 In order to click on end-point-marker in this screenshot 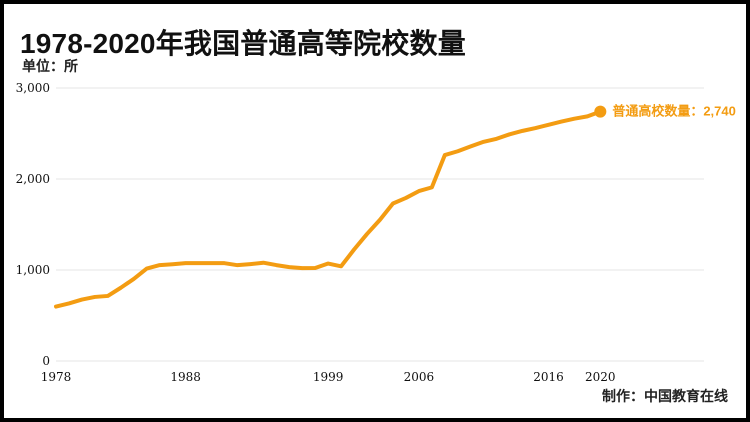, I will do `click(600, 111)`.